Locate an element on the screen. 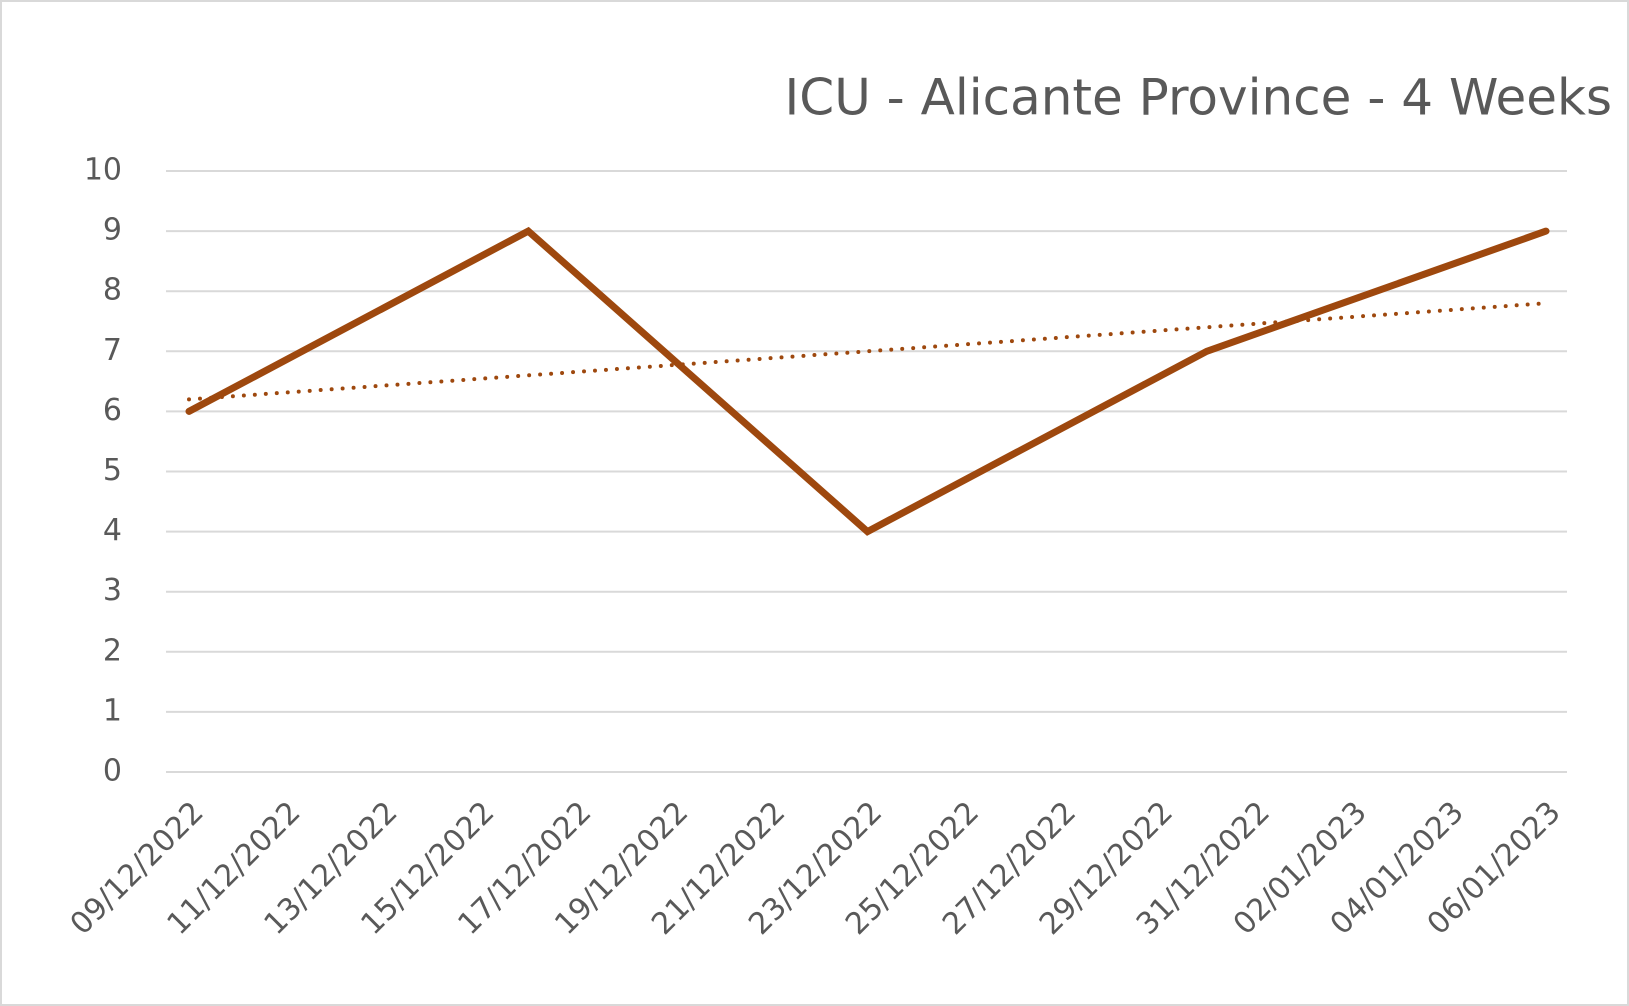  y-tick-label: 7 is located at coordinates (112, 350).